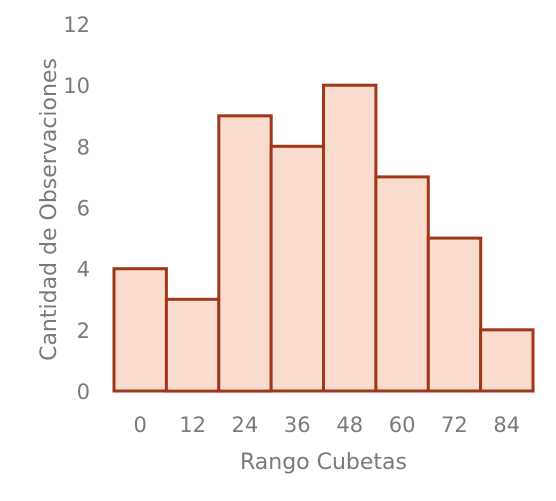 This screenshot has width=556, height=501. I want to click on y-axis-tick-labels: 0 2 4 6 8 10 12, so click(76, 208).